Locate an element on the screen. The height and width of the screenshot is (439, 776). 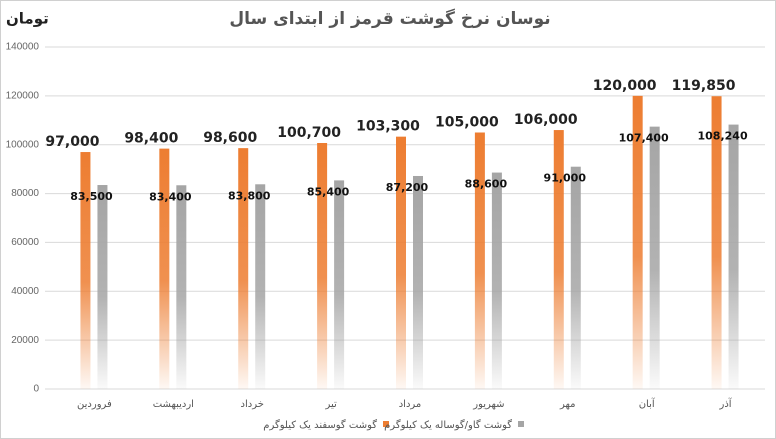
y-tick-label: 140000 is located at coordinates (23, 47).